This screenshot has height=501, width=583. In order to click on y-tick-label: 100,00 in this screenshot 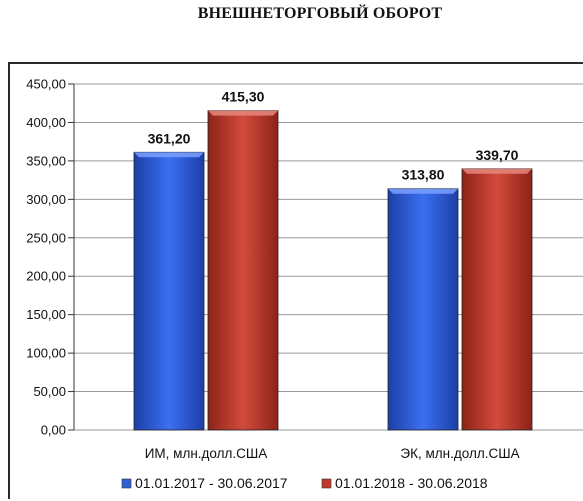, I will do `click(46, 353)`.